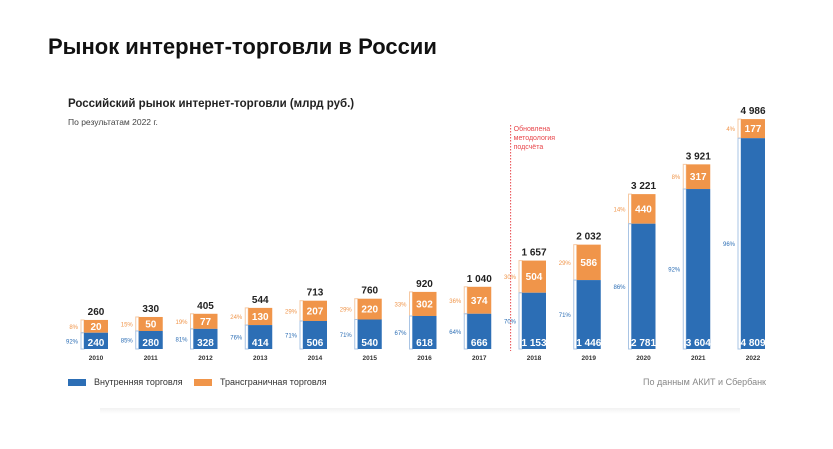 This screenshot has height=449, width=833. I want to click on legend-swatch-cross-border, so click(203, 382).